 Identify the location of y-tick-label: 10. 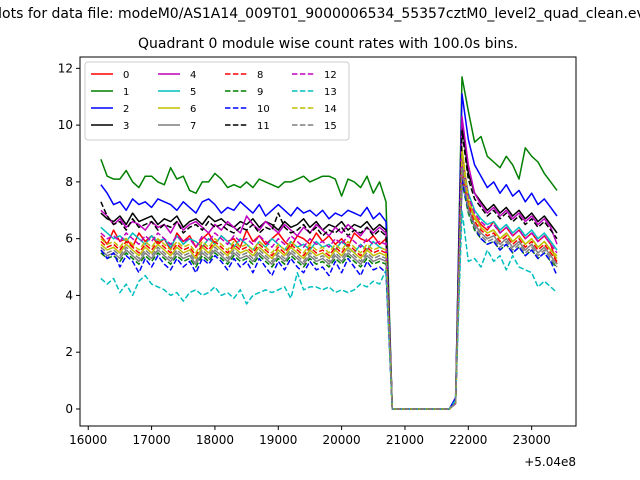
(65, 125).